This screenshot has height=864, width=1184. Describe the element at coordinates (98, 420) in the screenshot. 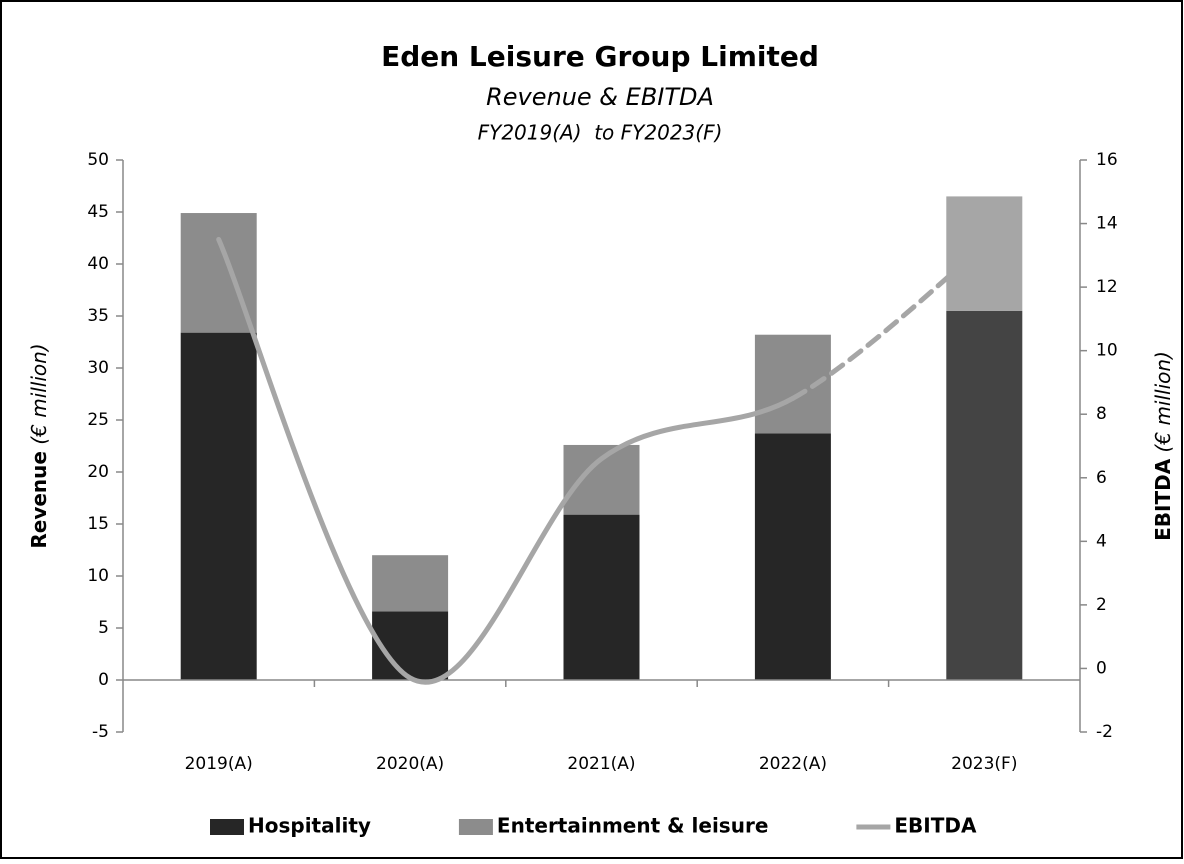

I see `y-tick-label: 25` at that location.